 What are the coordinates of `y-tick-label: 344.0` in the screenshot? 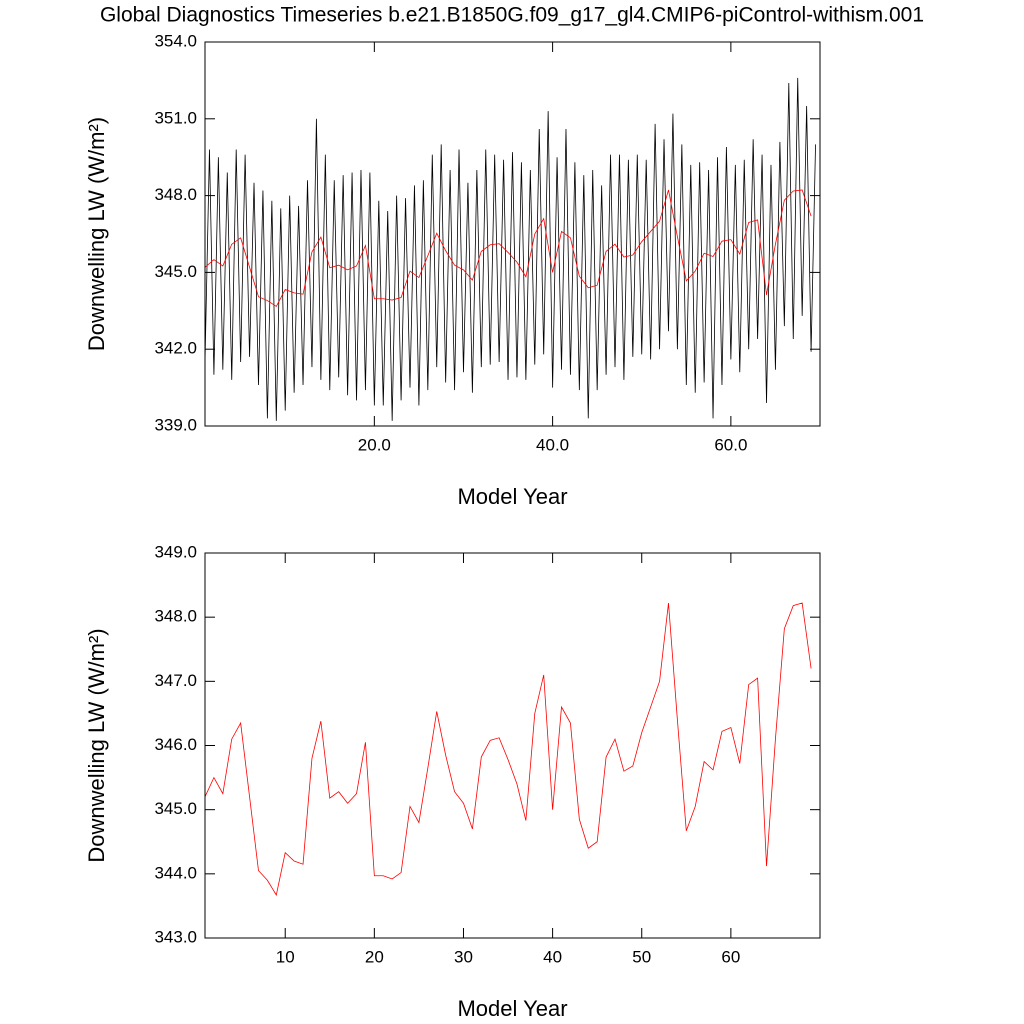 It's located at (175, 872).